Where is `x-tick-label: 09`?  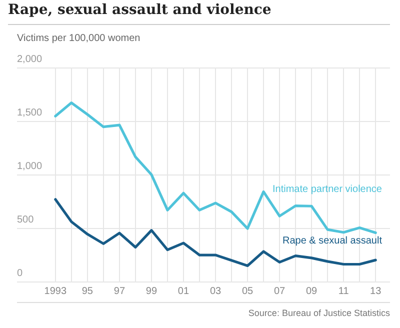 x-tick-label: 09 is located at coordinates (312, 291).